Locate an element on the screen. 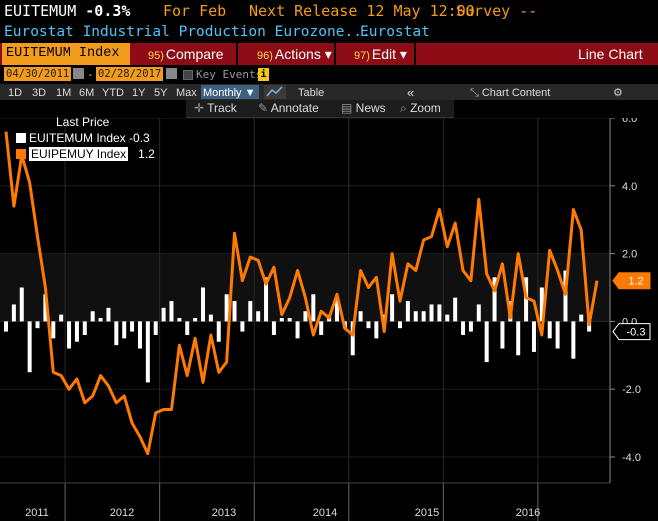 The width and height of the screenshot is (658, 521). last-change: -0.3% is located at coordinates (108, 11).